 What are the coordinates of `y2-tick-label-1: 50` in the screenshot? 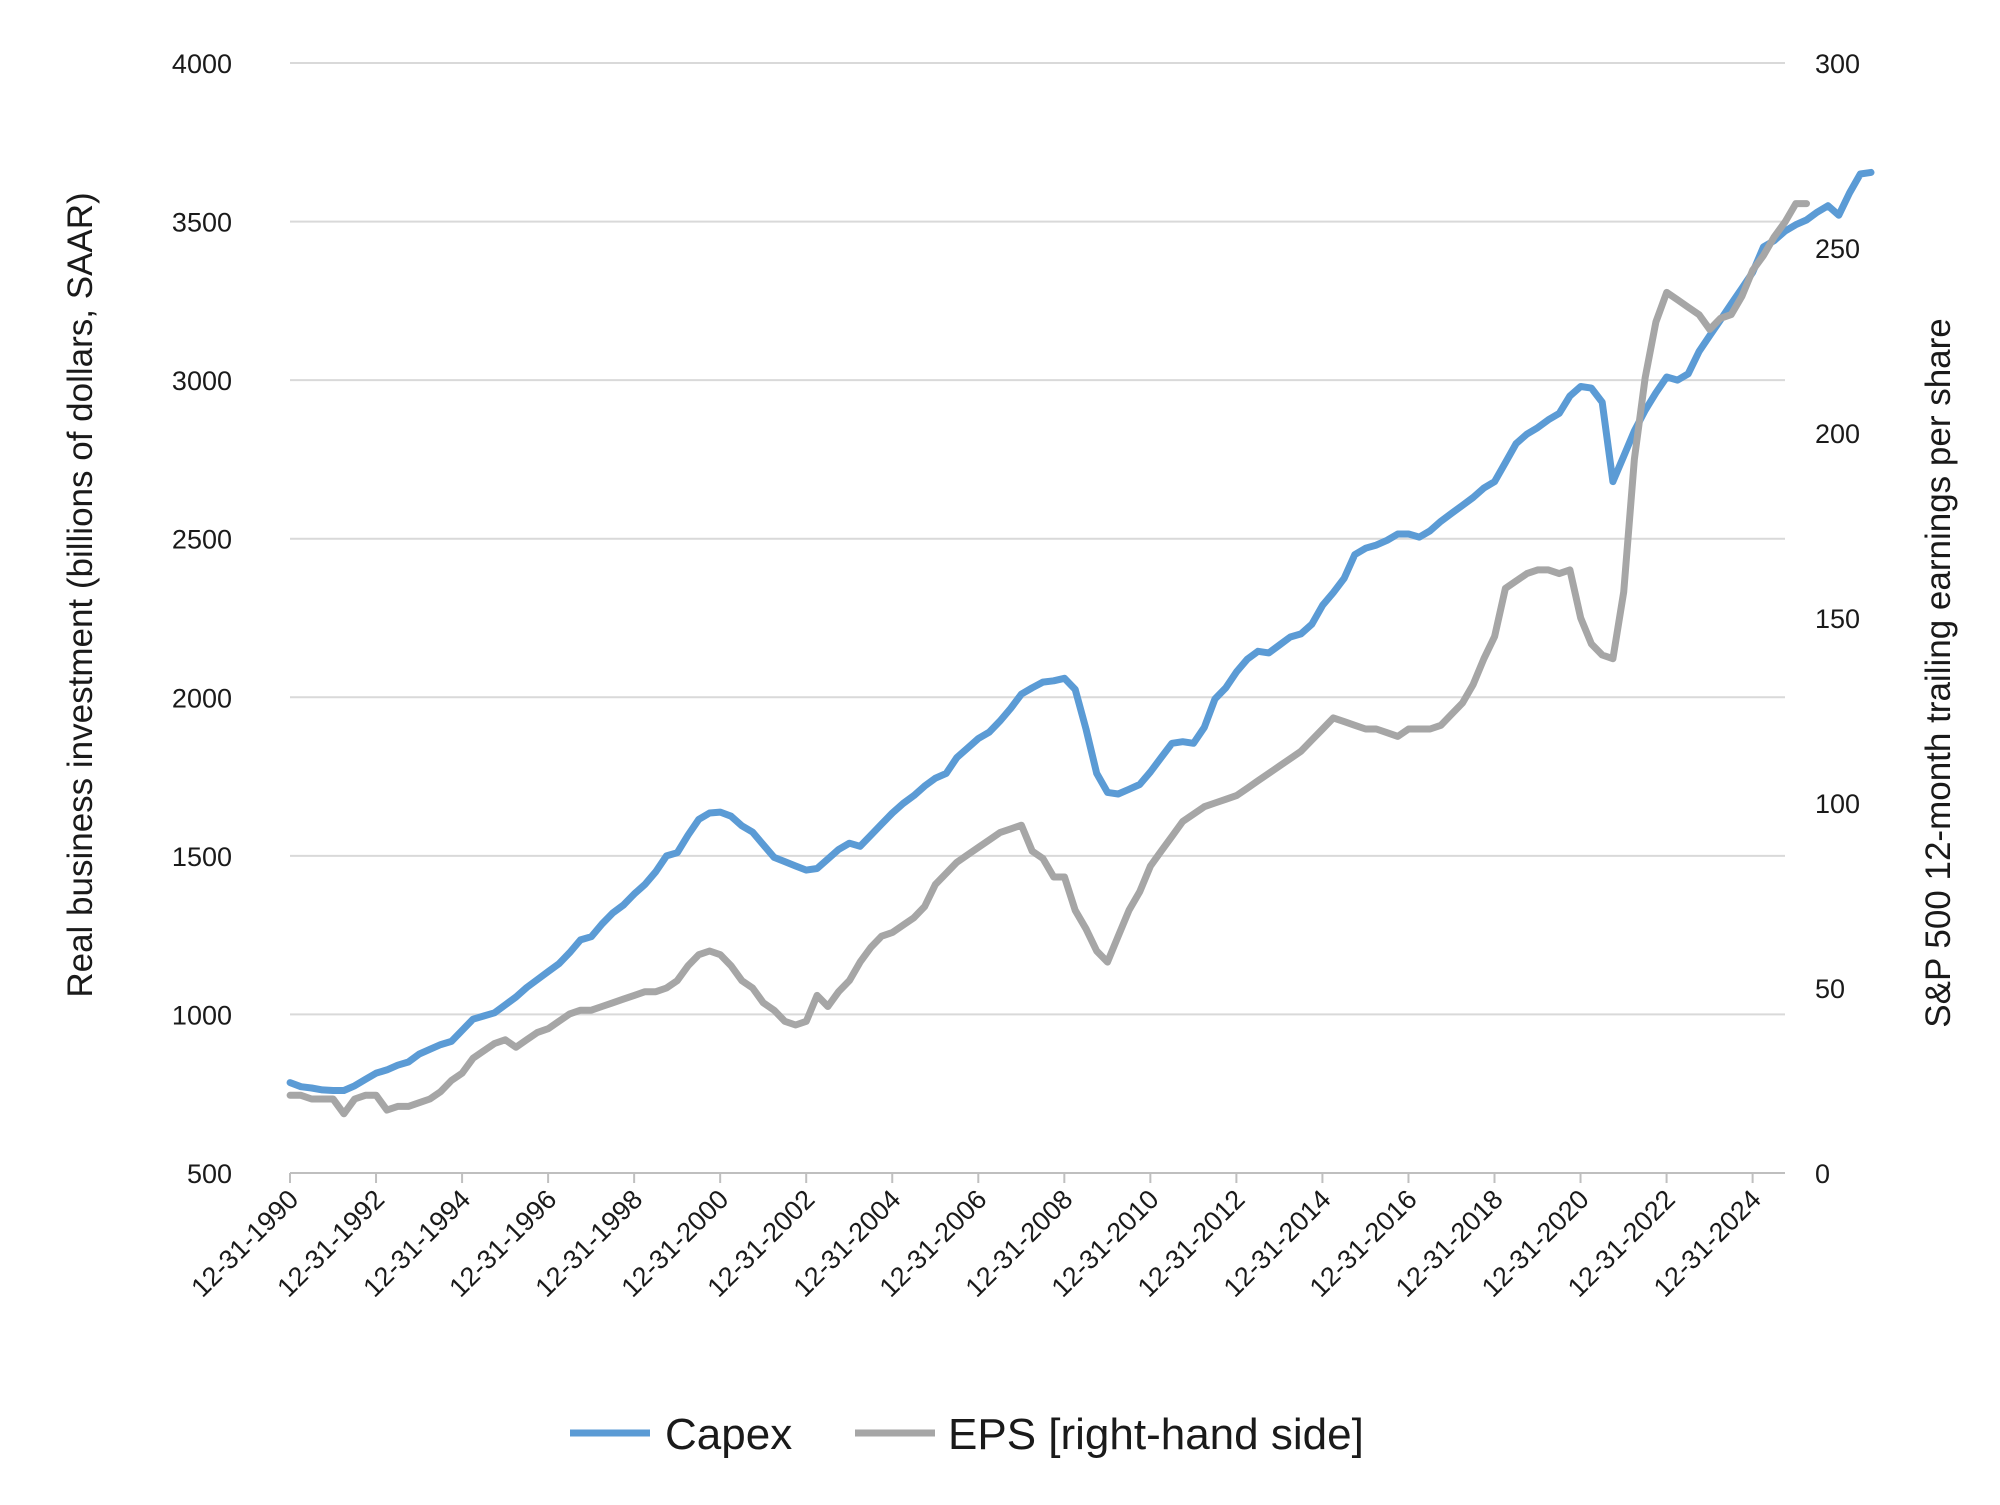 It's located at (1830, 989).